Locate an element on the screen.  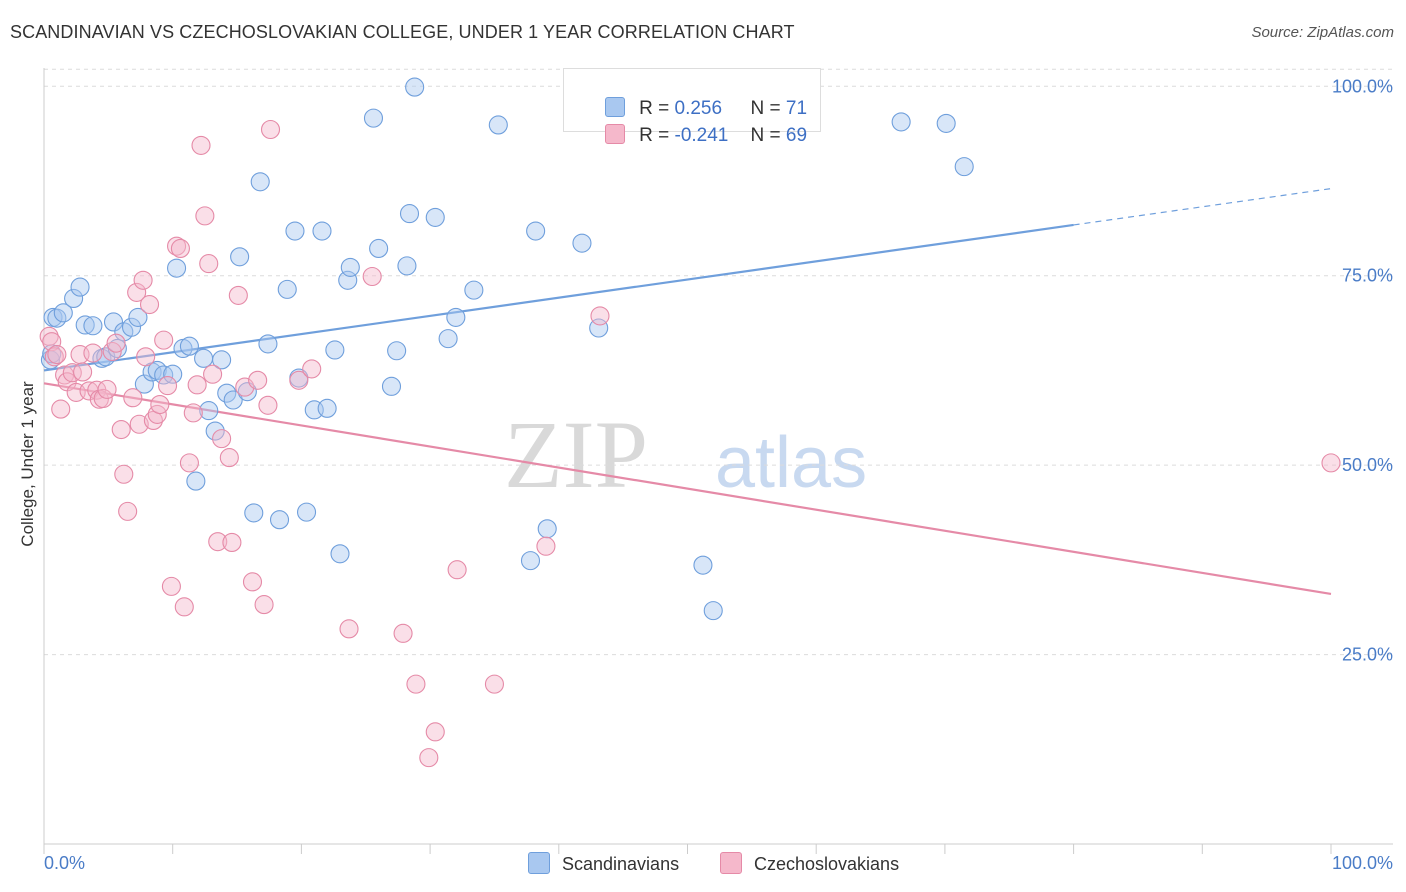
bottom-legend-swatch-czechoslovakians is located at coordinates (731, 863).